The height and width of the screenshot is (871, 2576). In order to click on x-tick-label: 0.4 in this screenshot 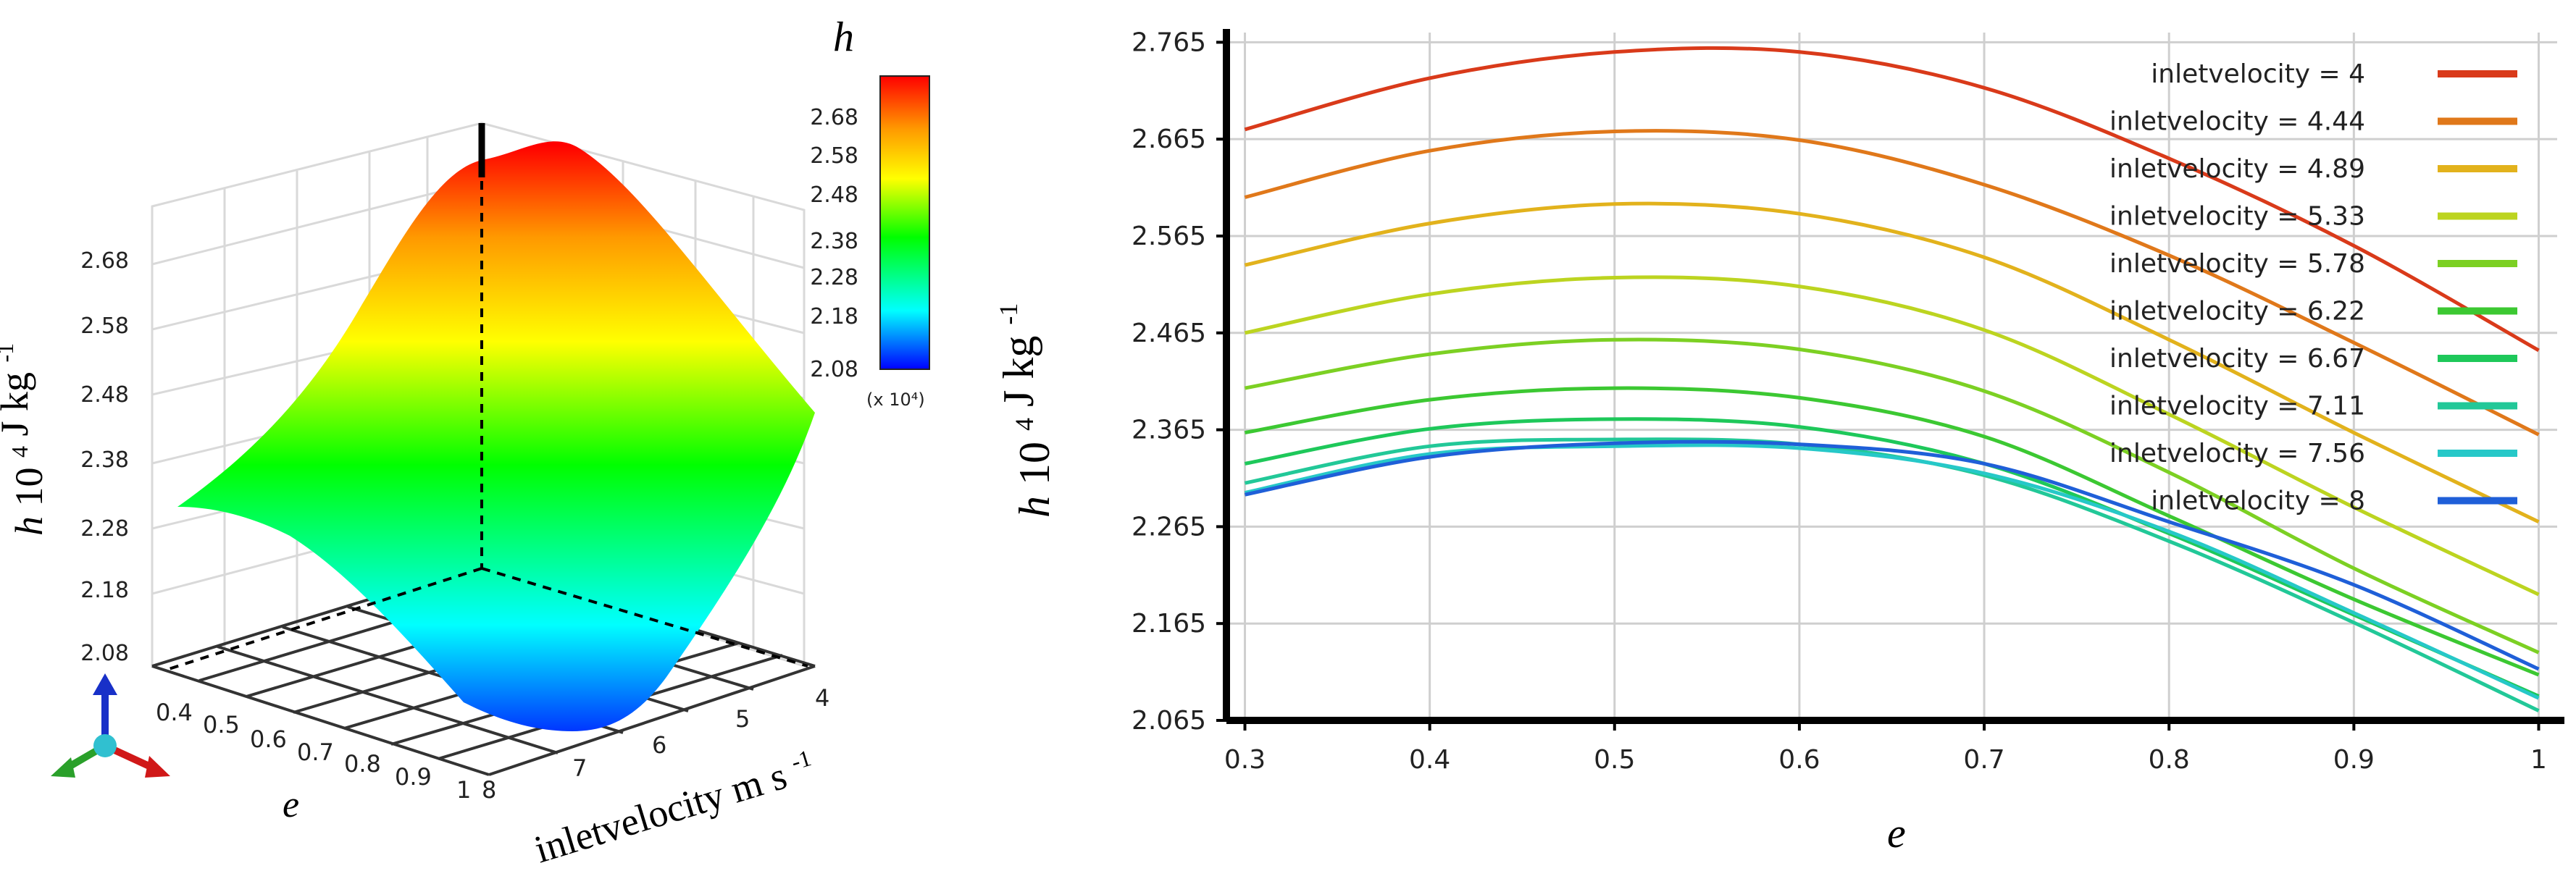, I will do `click(1429, 760)`.